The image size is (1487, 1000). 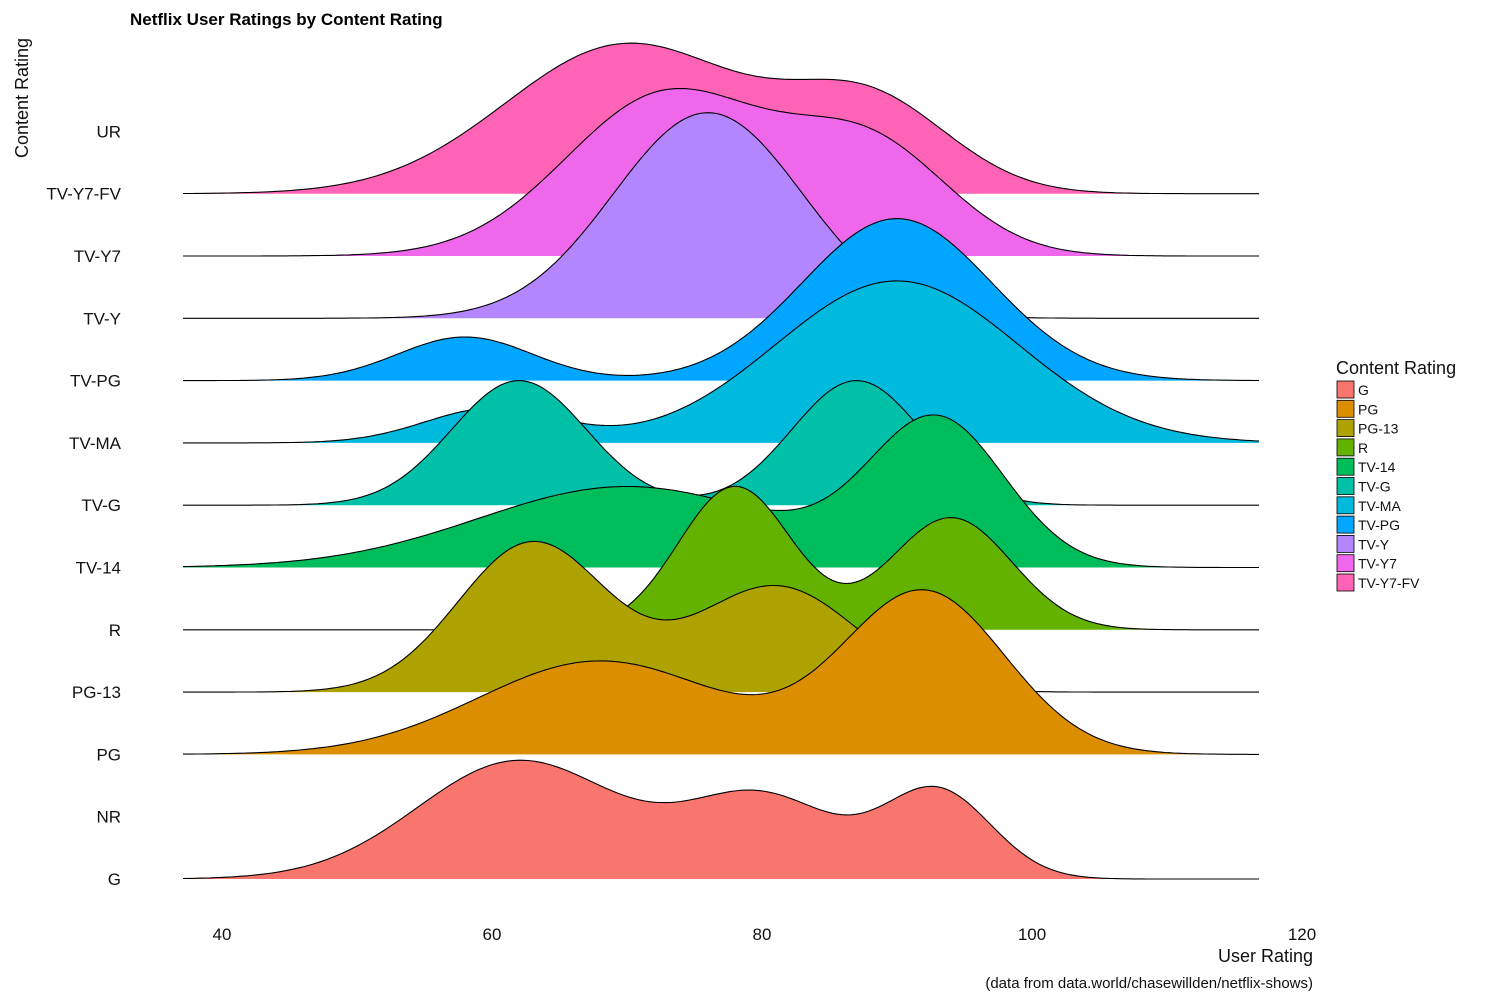 I want to click on legend-key-tv-pg, so click(x=1345, y=524).